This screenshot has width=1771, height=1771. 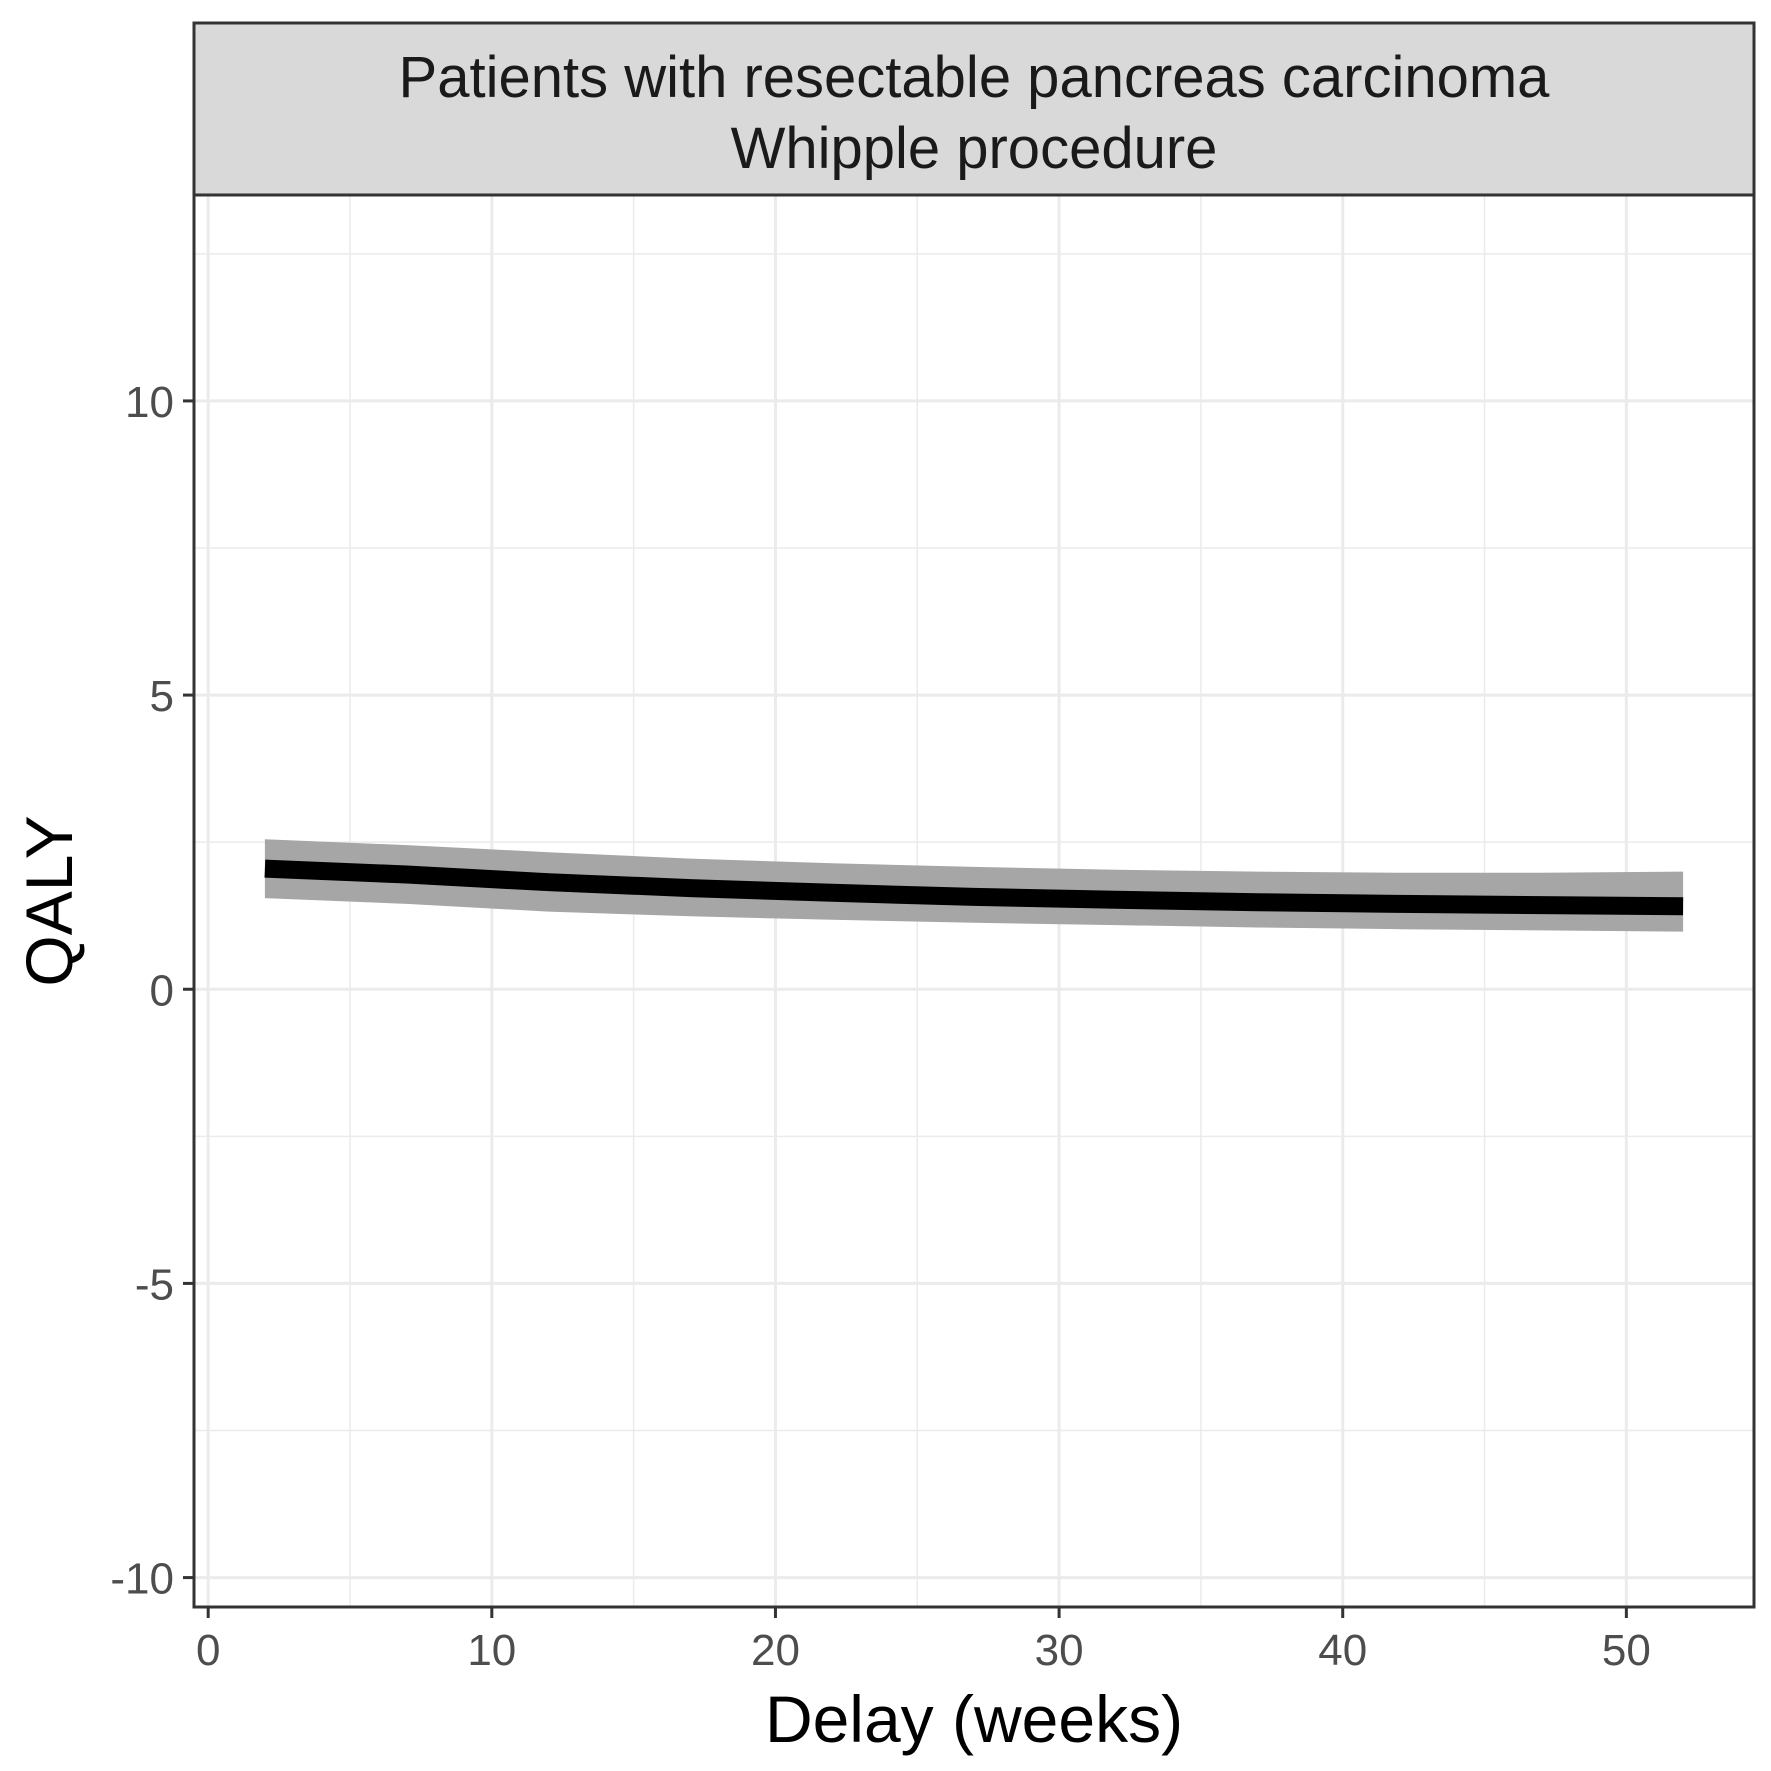 I want to click on x-tick-label: 10, so click(x=491, y=1650).